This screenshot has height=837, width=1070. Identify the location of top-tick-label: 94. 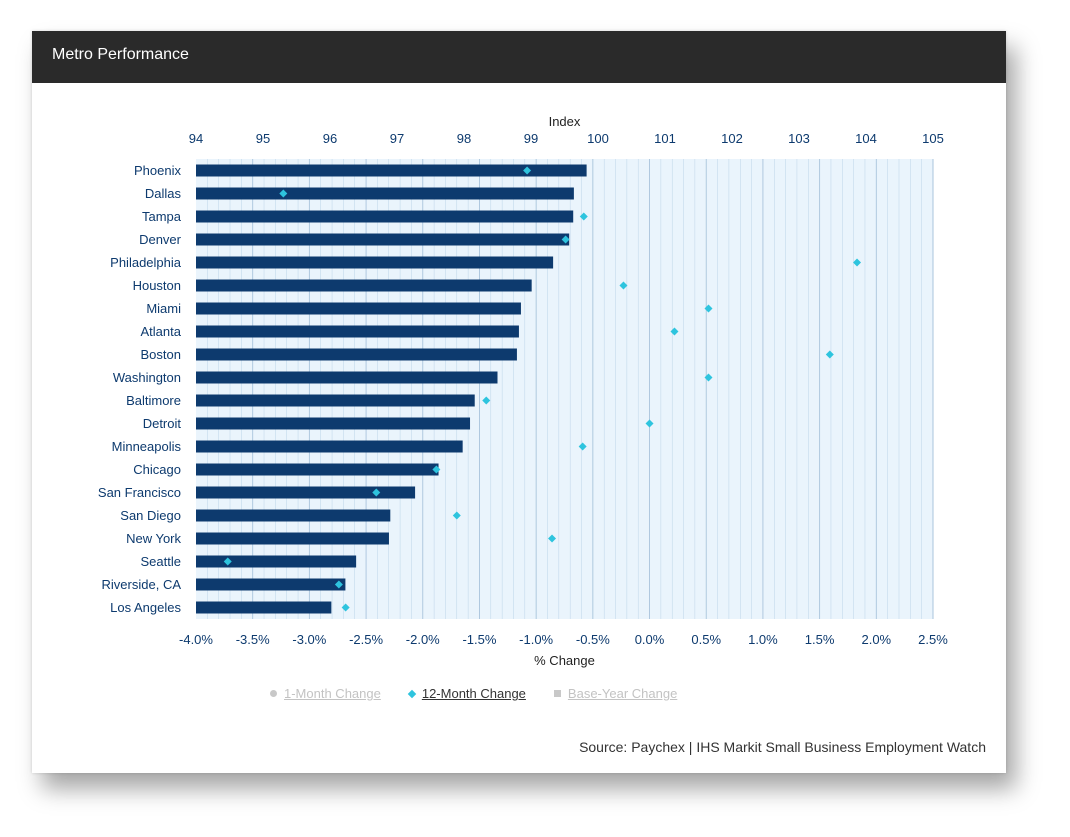
(196, 138).